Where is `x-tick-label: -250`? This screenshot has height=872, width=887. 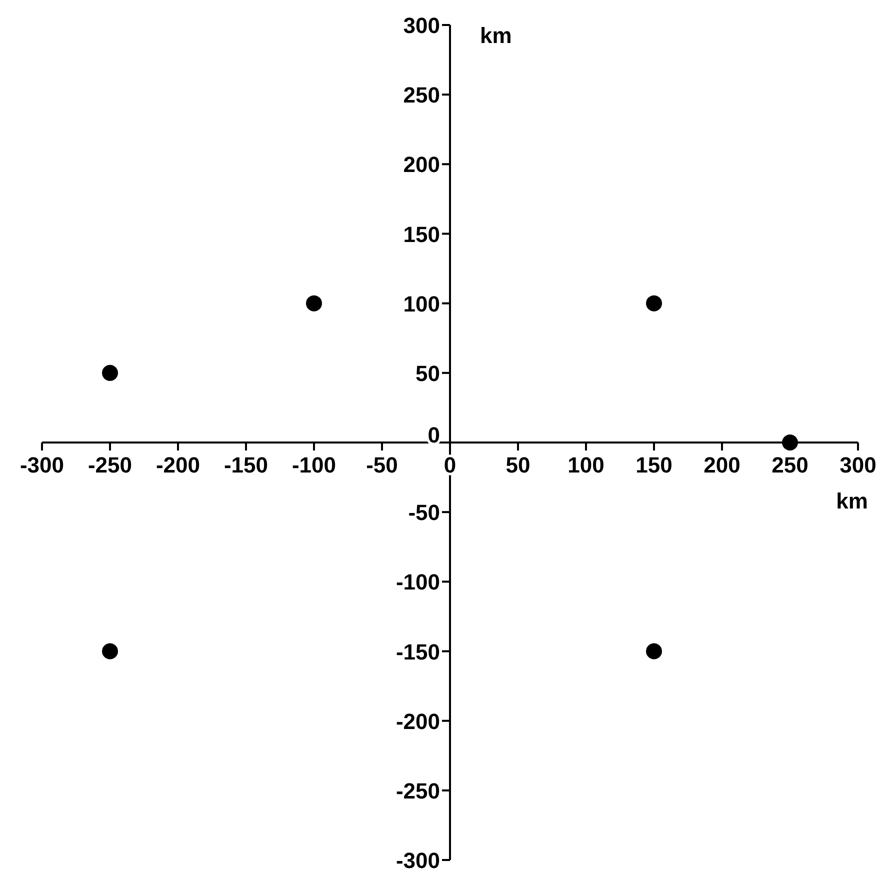
x-tick-label: -250 is located at coordinates (110, 465).